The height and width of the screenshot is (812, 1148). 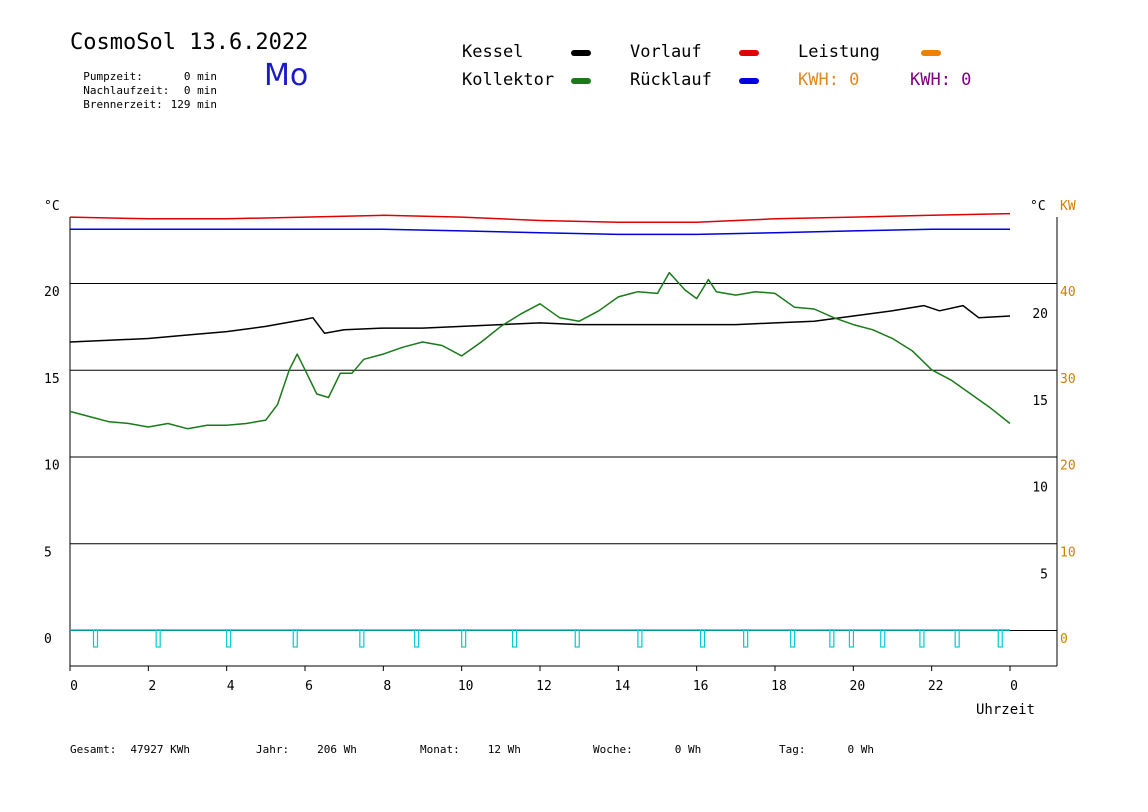 What do you see at coordinates (231, 686) in the screenshot?
I see `x-tick-label: 4` at bounding box center [231, 686].